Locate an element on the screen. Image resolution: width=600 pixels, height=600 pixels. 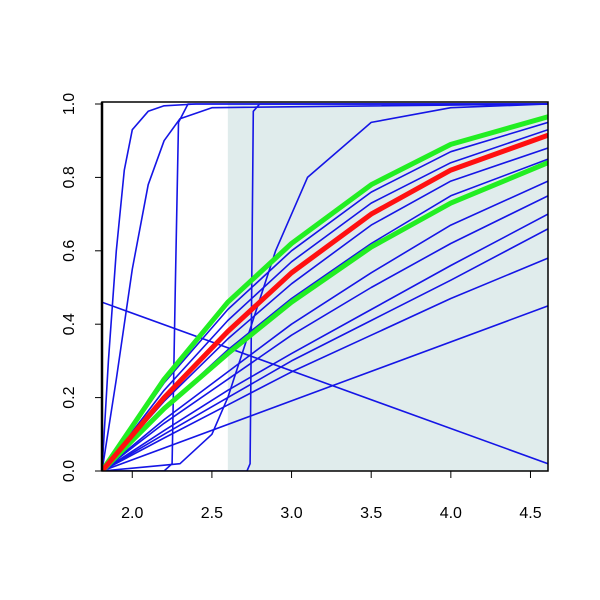
x-tick-label: 4.5 is located at coordinates (530, 513).